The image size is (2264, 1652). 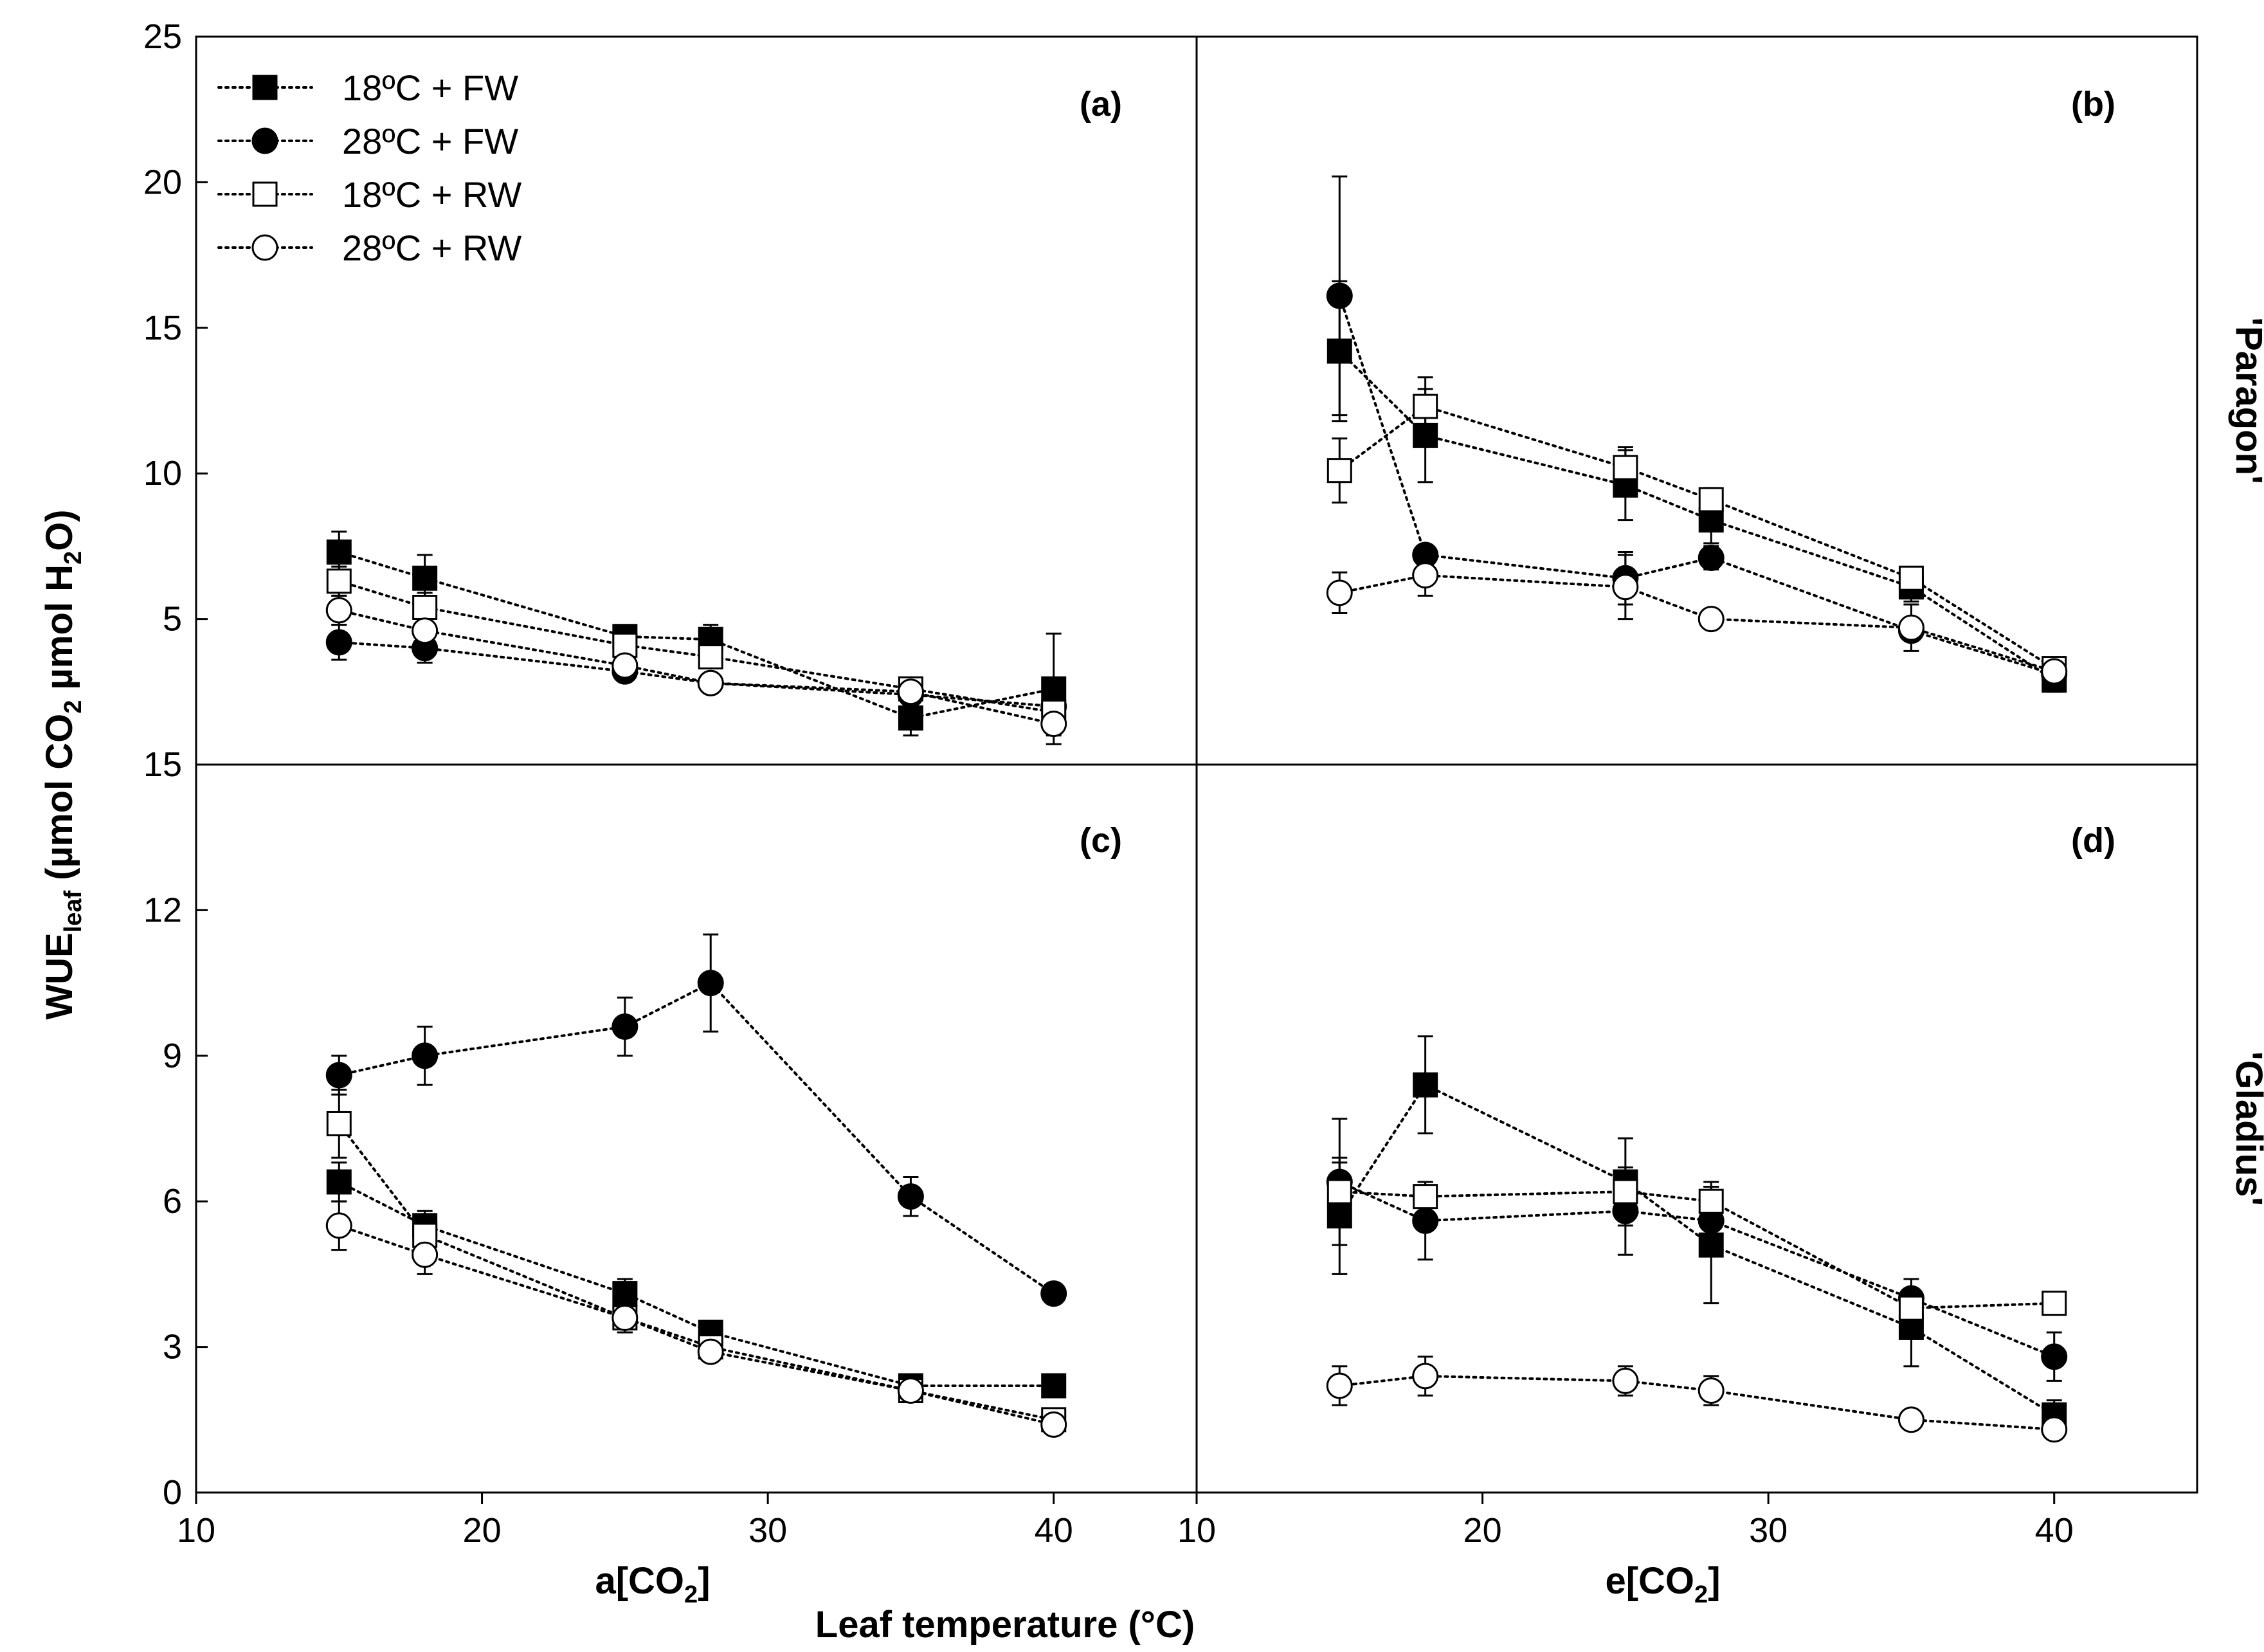 What do you see at coordinates (1662, 1584) in the screenshot?
I see `x-group-label-elevated: e[CO2]` at bounding box center [1662, 1584].